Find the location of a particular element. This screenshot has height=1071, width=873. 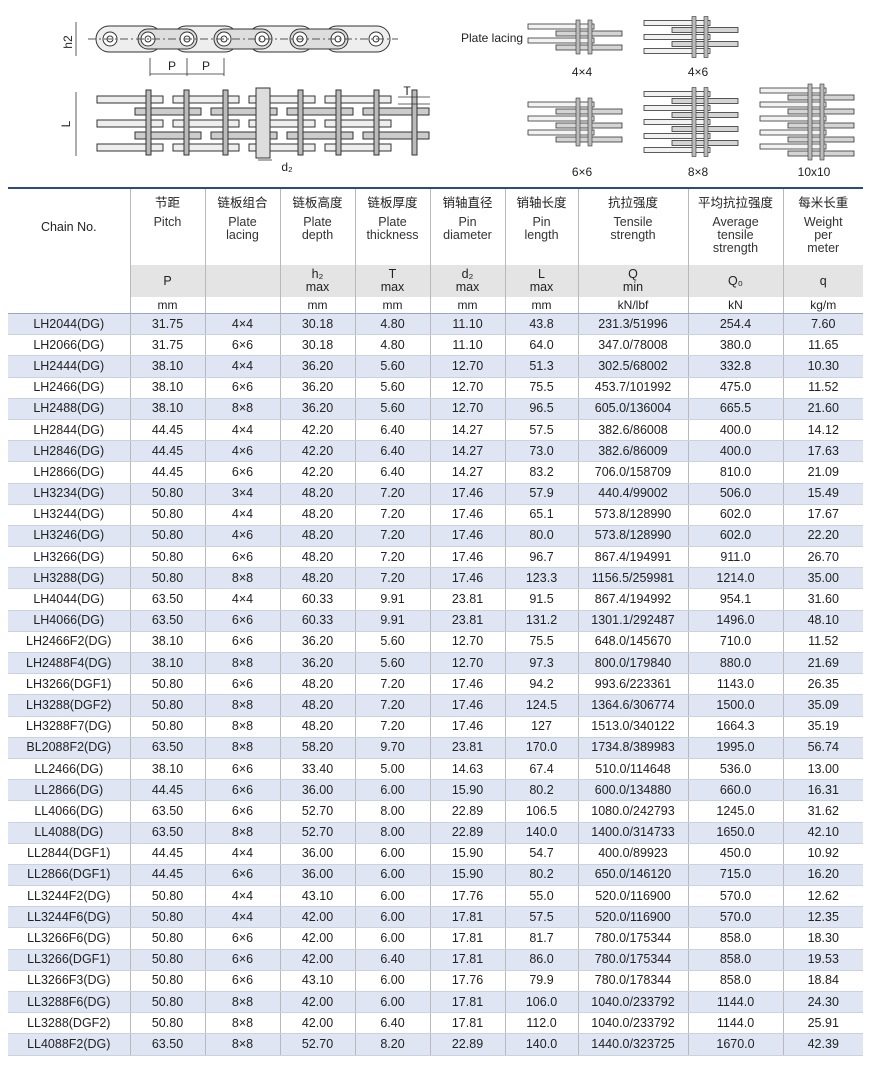

header-zh: 链板组合 is located at coordinates (242, 203).